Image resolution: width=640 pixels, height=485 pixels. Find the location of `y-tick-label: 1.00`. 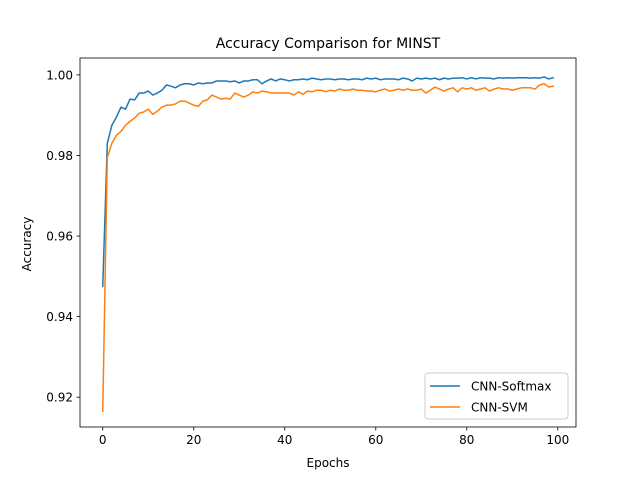

y-tick-label: 1.00 is located at coordinates (59, 75).